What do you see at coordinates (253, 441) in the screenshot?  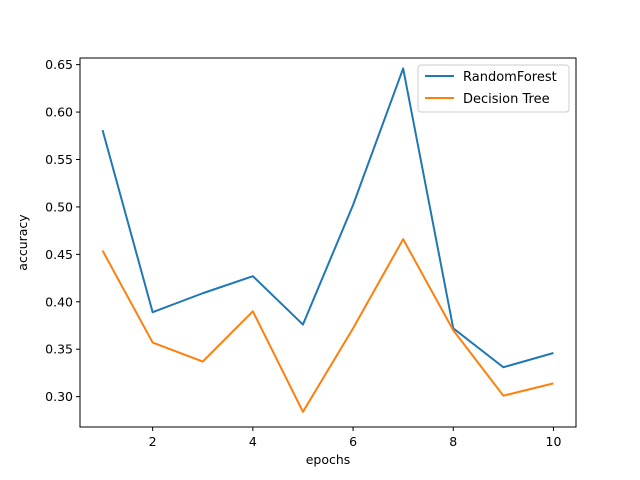 I see `x-tick-label: 4` at bounding box center [253, 441].